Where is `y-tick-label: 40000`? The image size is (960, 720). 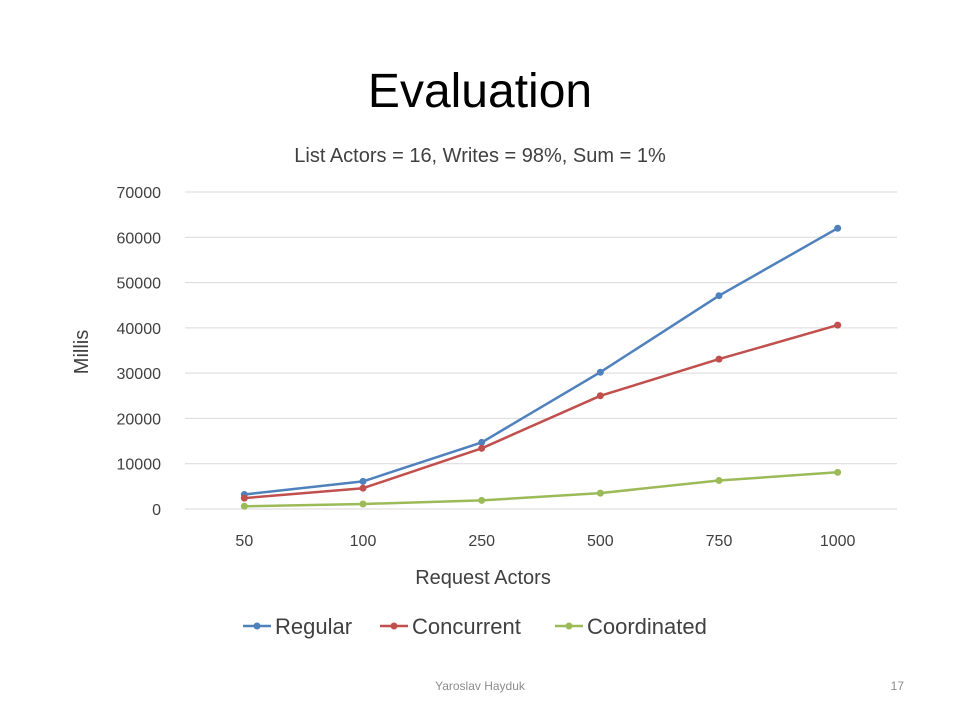 y-tick-label: 40000 is located at coordinates (139, 329).